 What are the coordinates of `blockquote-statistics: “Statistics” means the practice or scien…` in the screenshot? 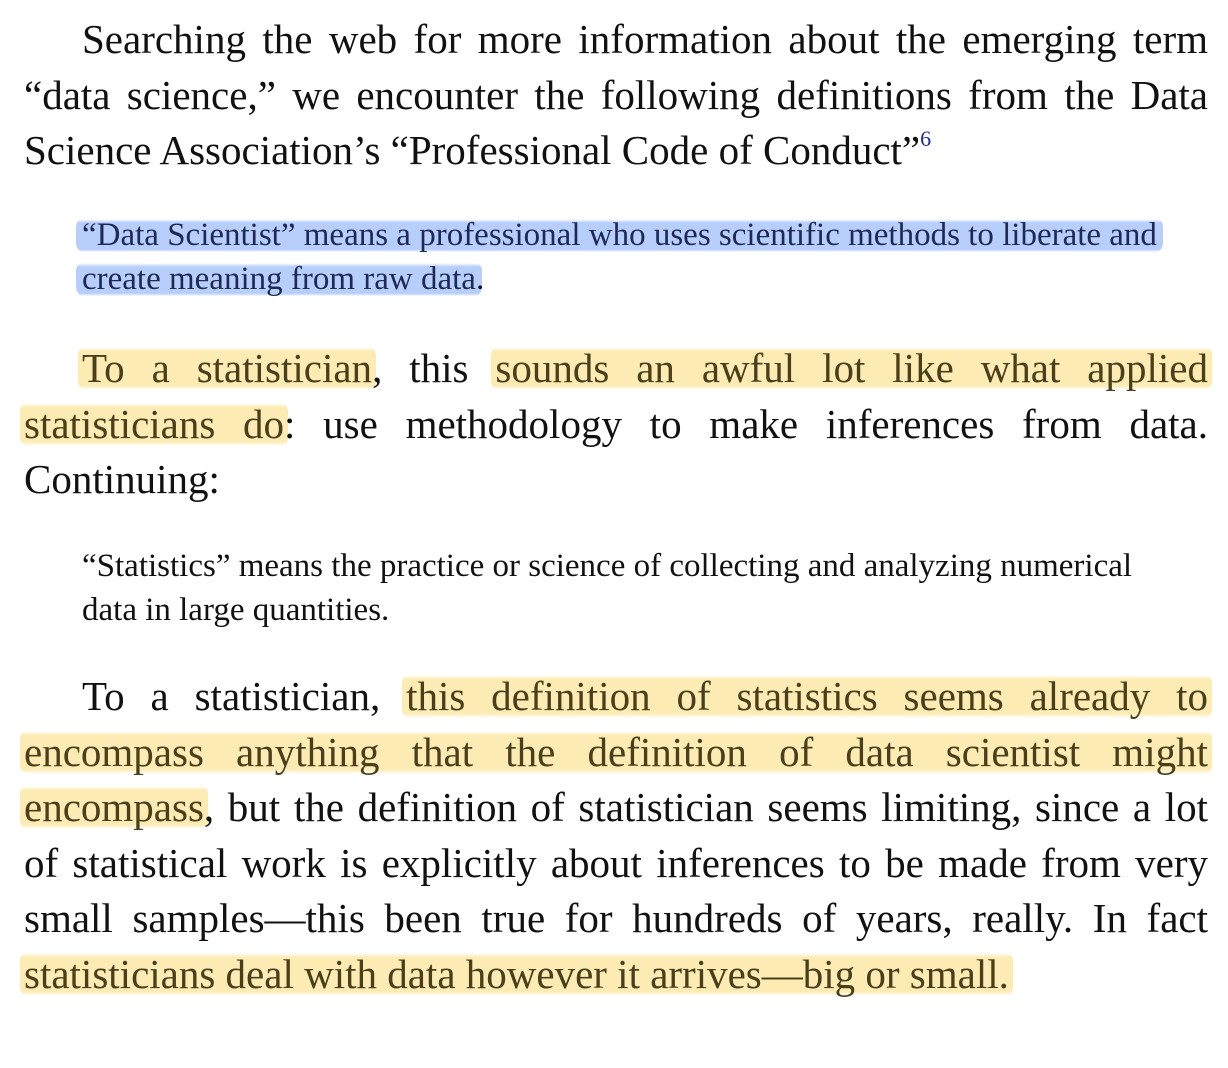 It's located at (632, 588).